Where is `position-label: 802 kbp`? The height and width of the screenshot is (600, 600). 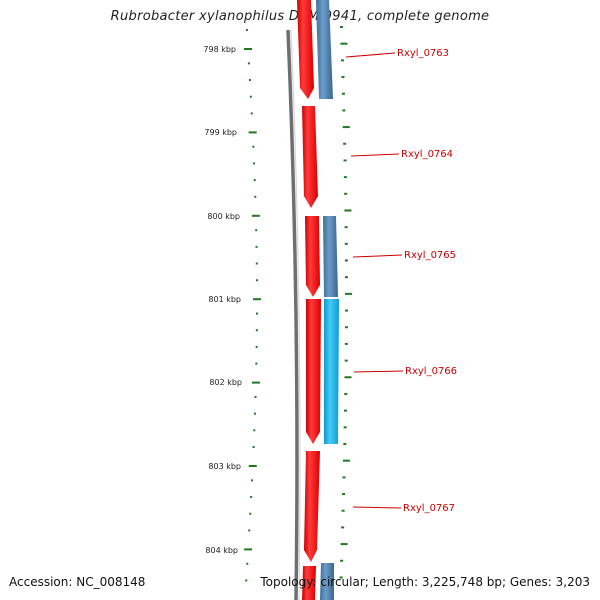
position-label: 802 kbp is located at coordinates (225, 382).